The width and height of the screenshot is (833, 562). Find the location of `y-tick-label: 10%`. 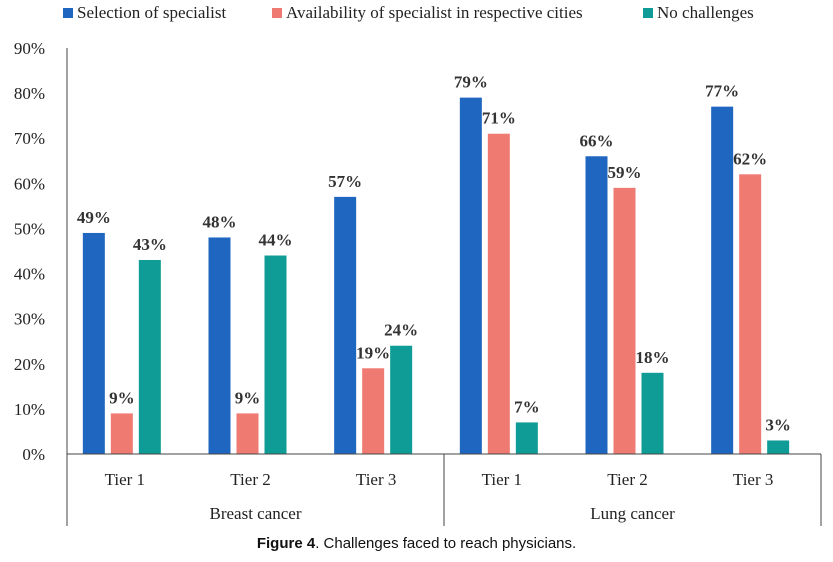

y-tick-label: 10% is located at coordinates (29, 409).